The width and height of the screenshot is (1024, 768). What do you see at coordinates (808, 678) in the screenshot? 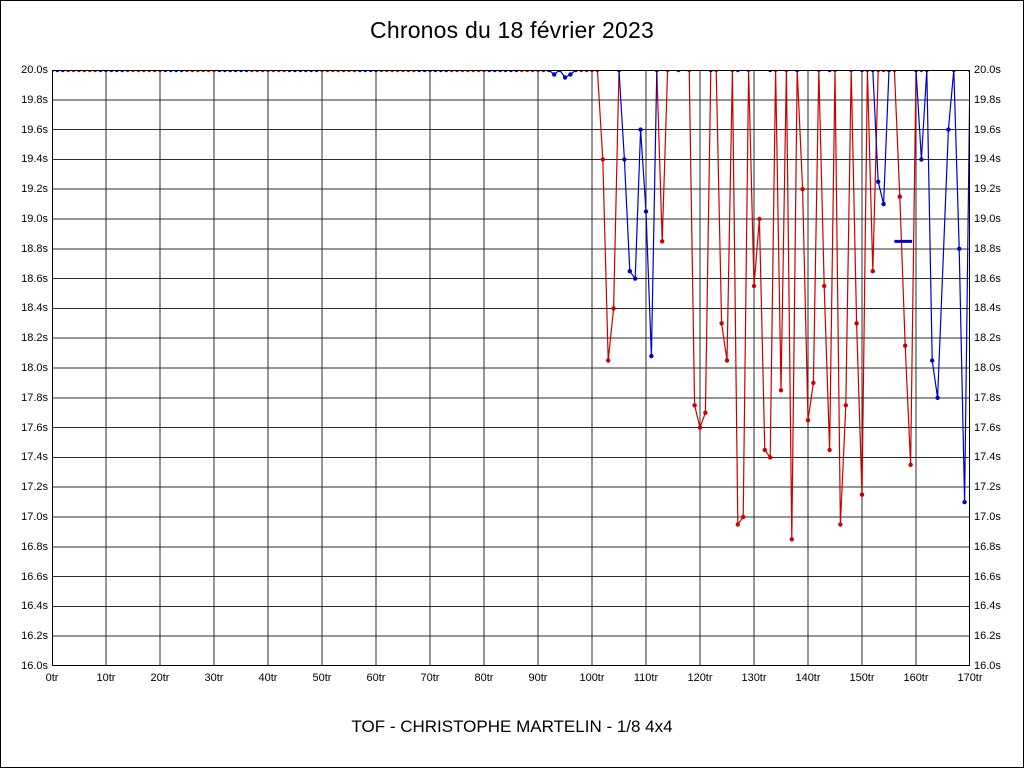
I see `x-tick-label: 140tr` at bounding box center [808, 678].